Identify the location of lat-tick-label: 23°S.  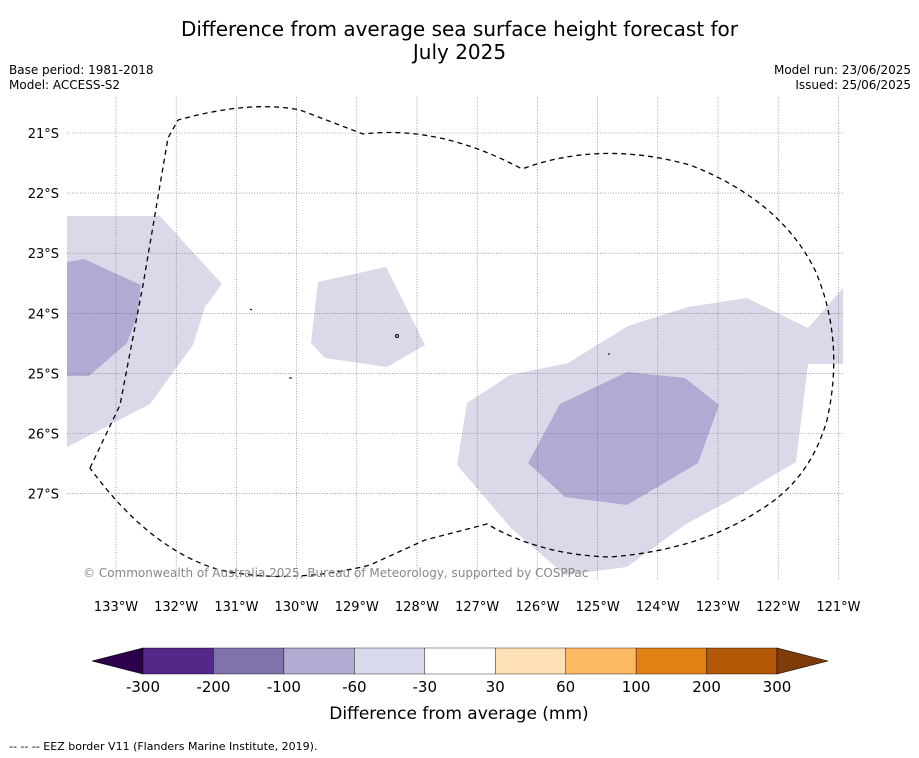
(43, 254).